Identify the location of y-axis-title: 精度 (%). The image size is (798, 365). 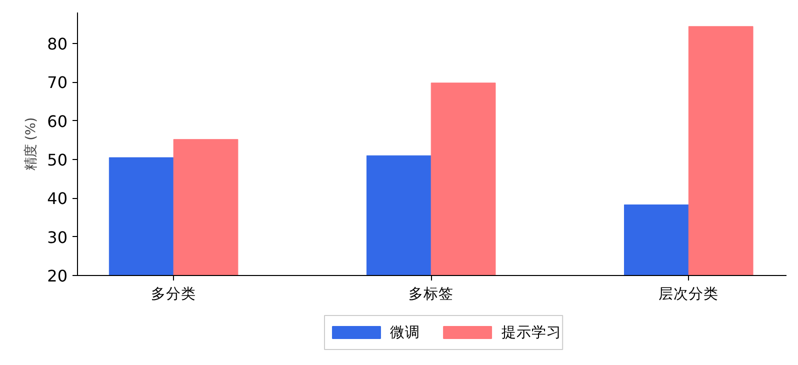
(31, 144).